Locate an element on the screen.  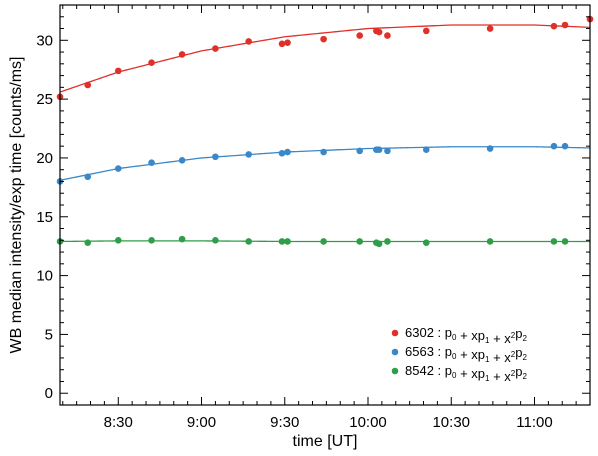
x-tick-label: 9:00 is located at coordinates (201, 422).